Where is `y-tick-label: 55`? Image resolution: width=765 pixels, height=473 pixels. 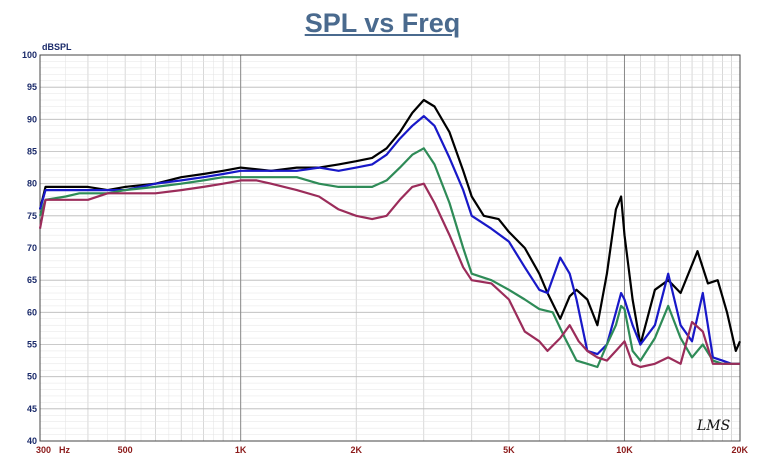
y-tick-label: 55 is located at coordinates (32, 345).